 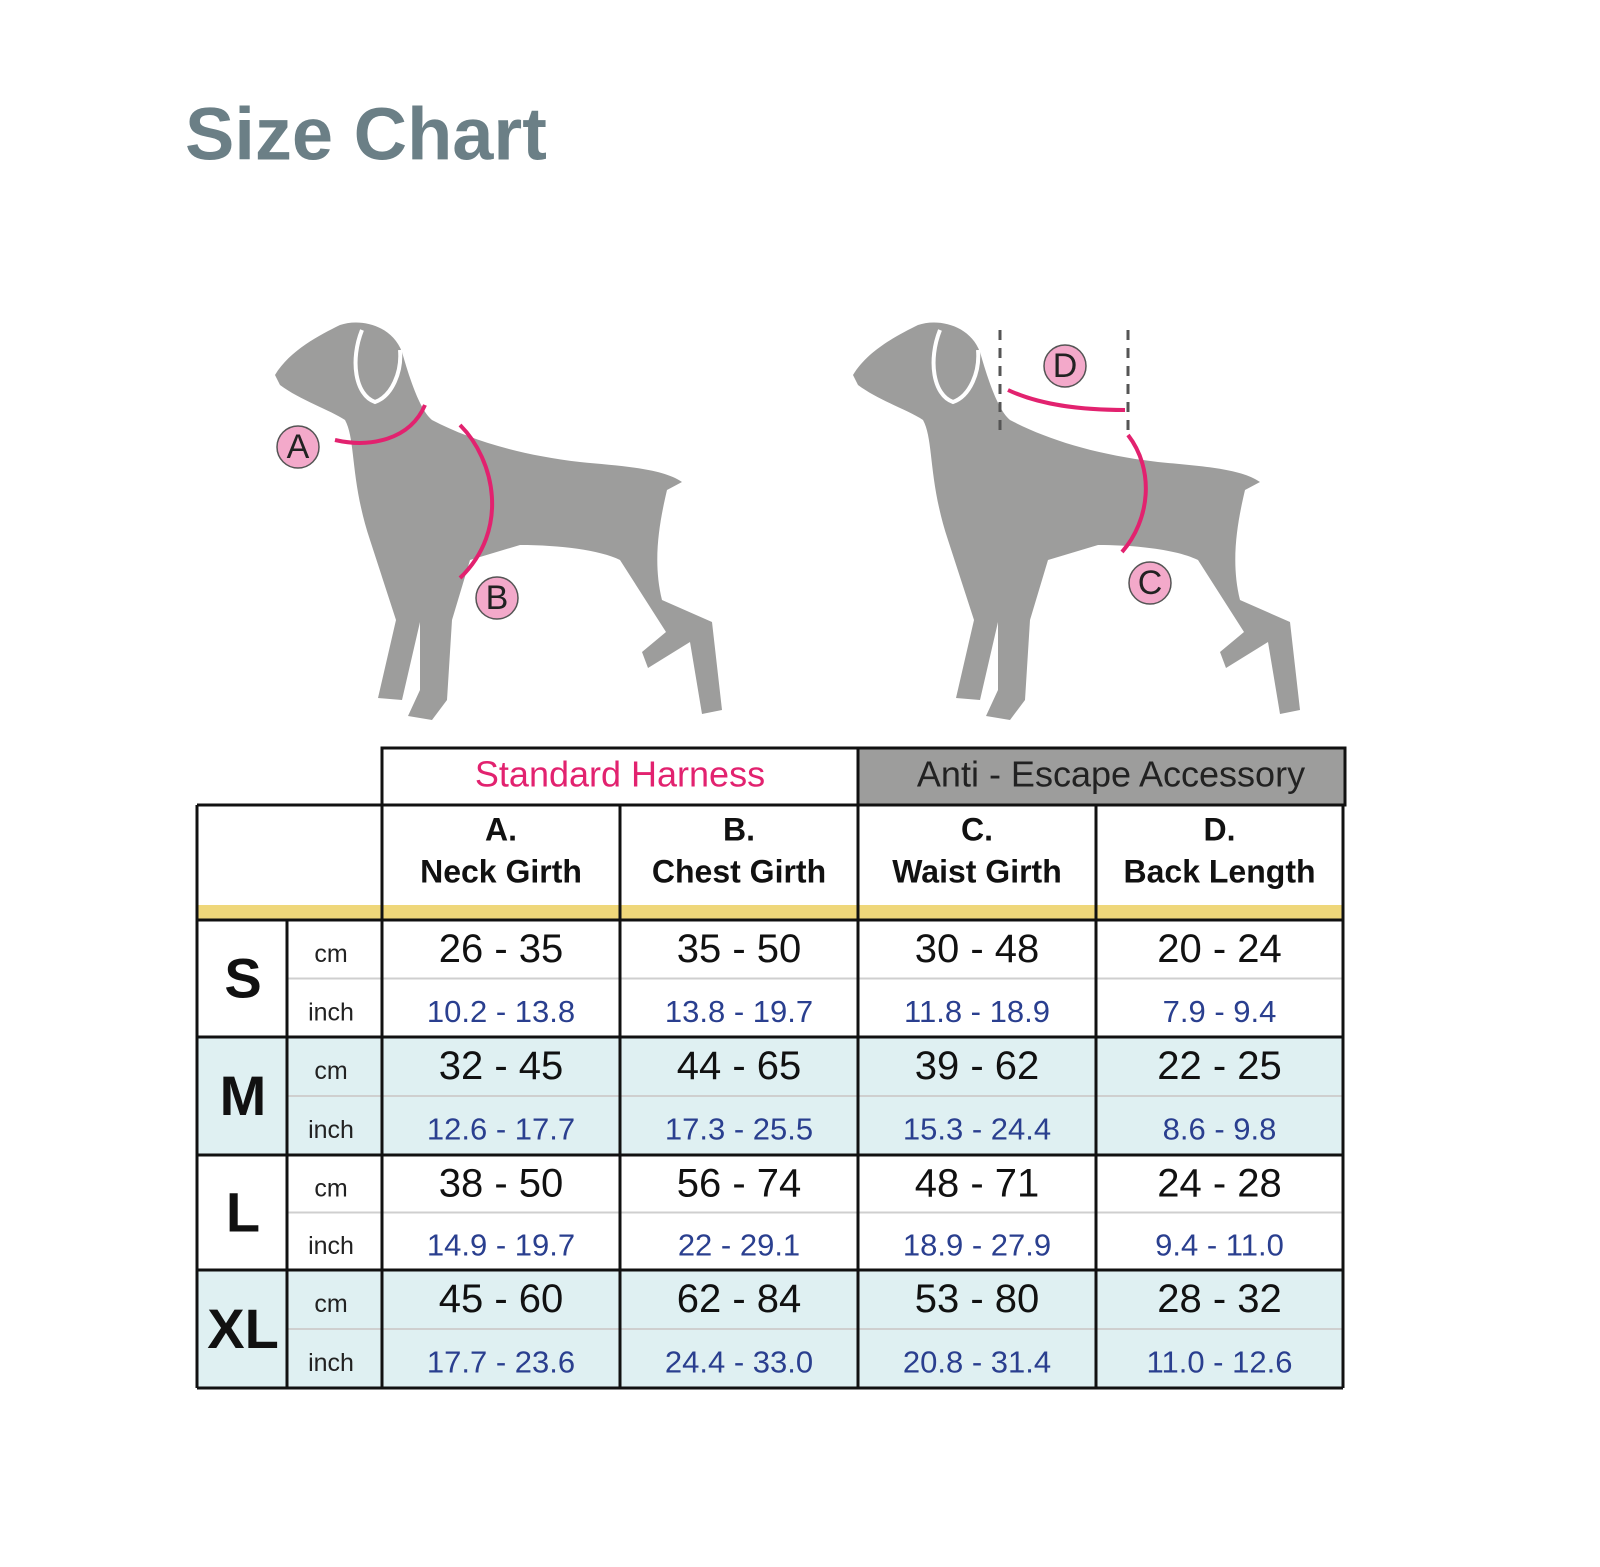 What do you see at coordinates (977, 949) in the screenshot?
I see `cm-value: 30 - 48` at bounding box center [977, 949].